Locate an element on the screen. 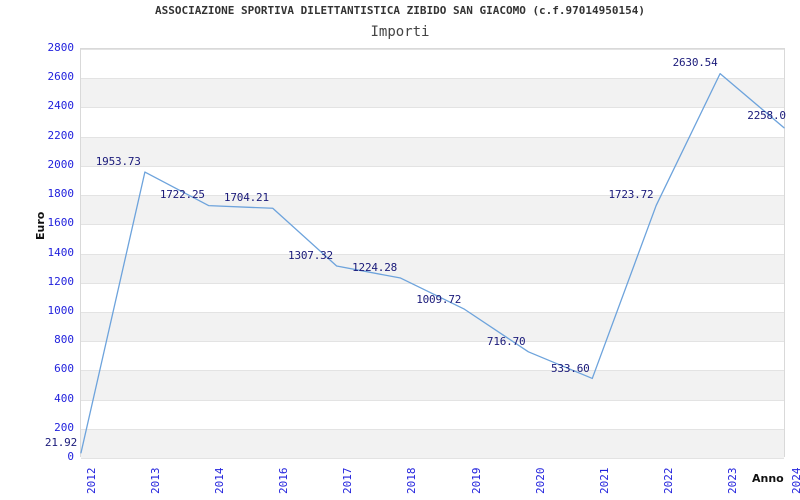  data-point-label: 1704.21 is located at coordinates (246, 198).